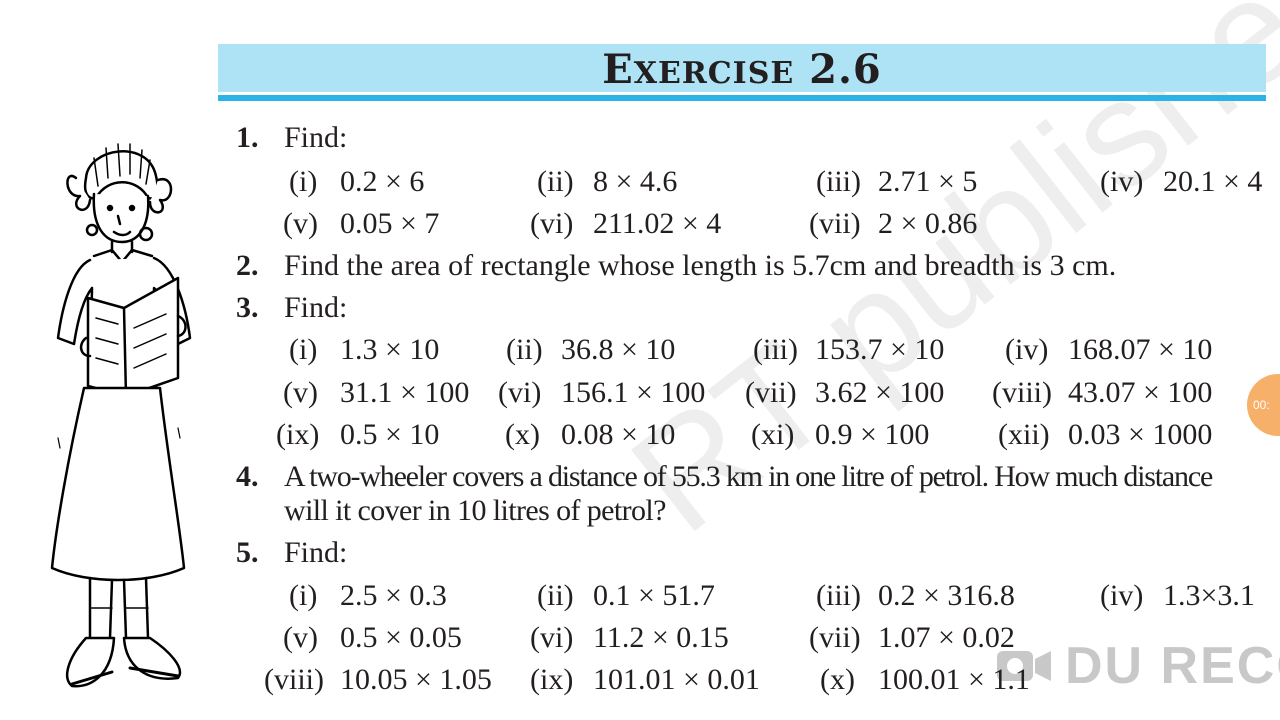 This screenshot has height=720, width=1280. Describe the element at coordinates (316, 552) in the screenshot. I see `question-5-text: Find:` at that location.